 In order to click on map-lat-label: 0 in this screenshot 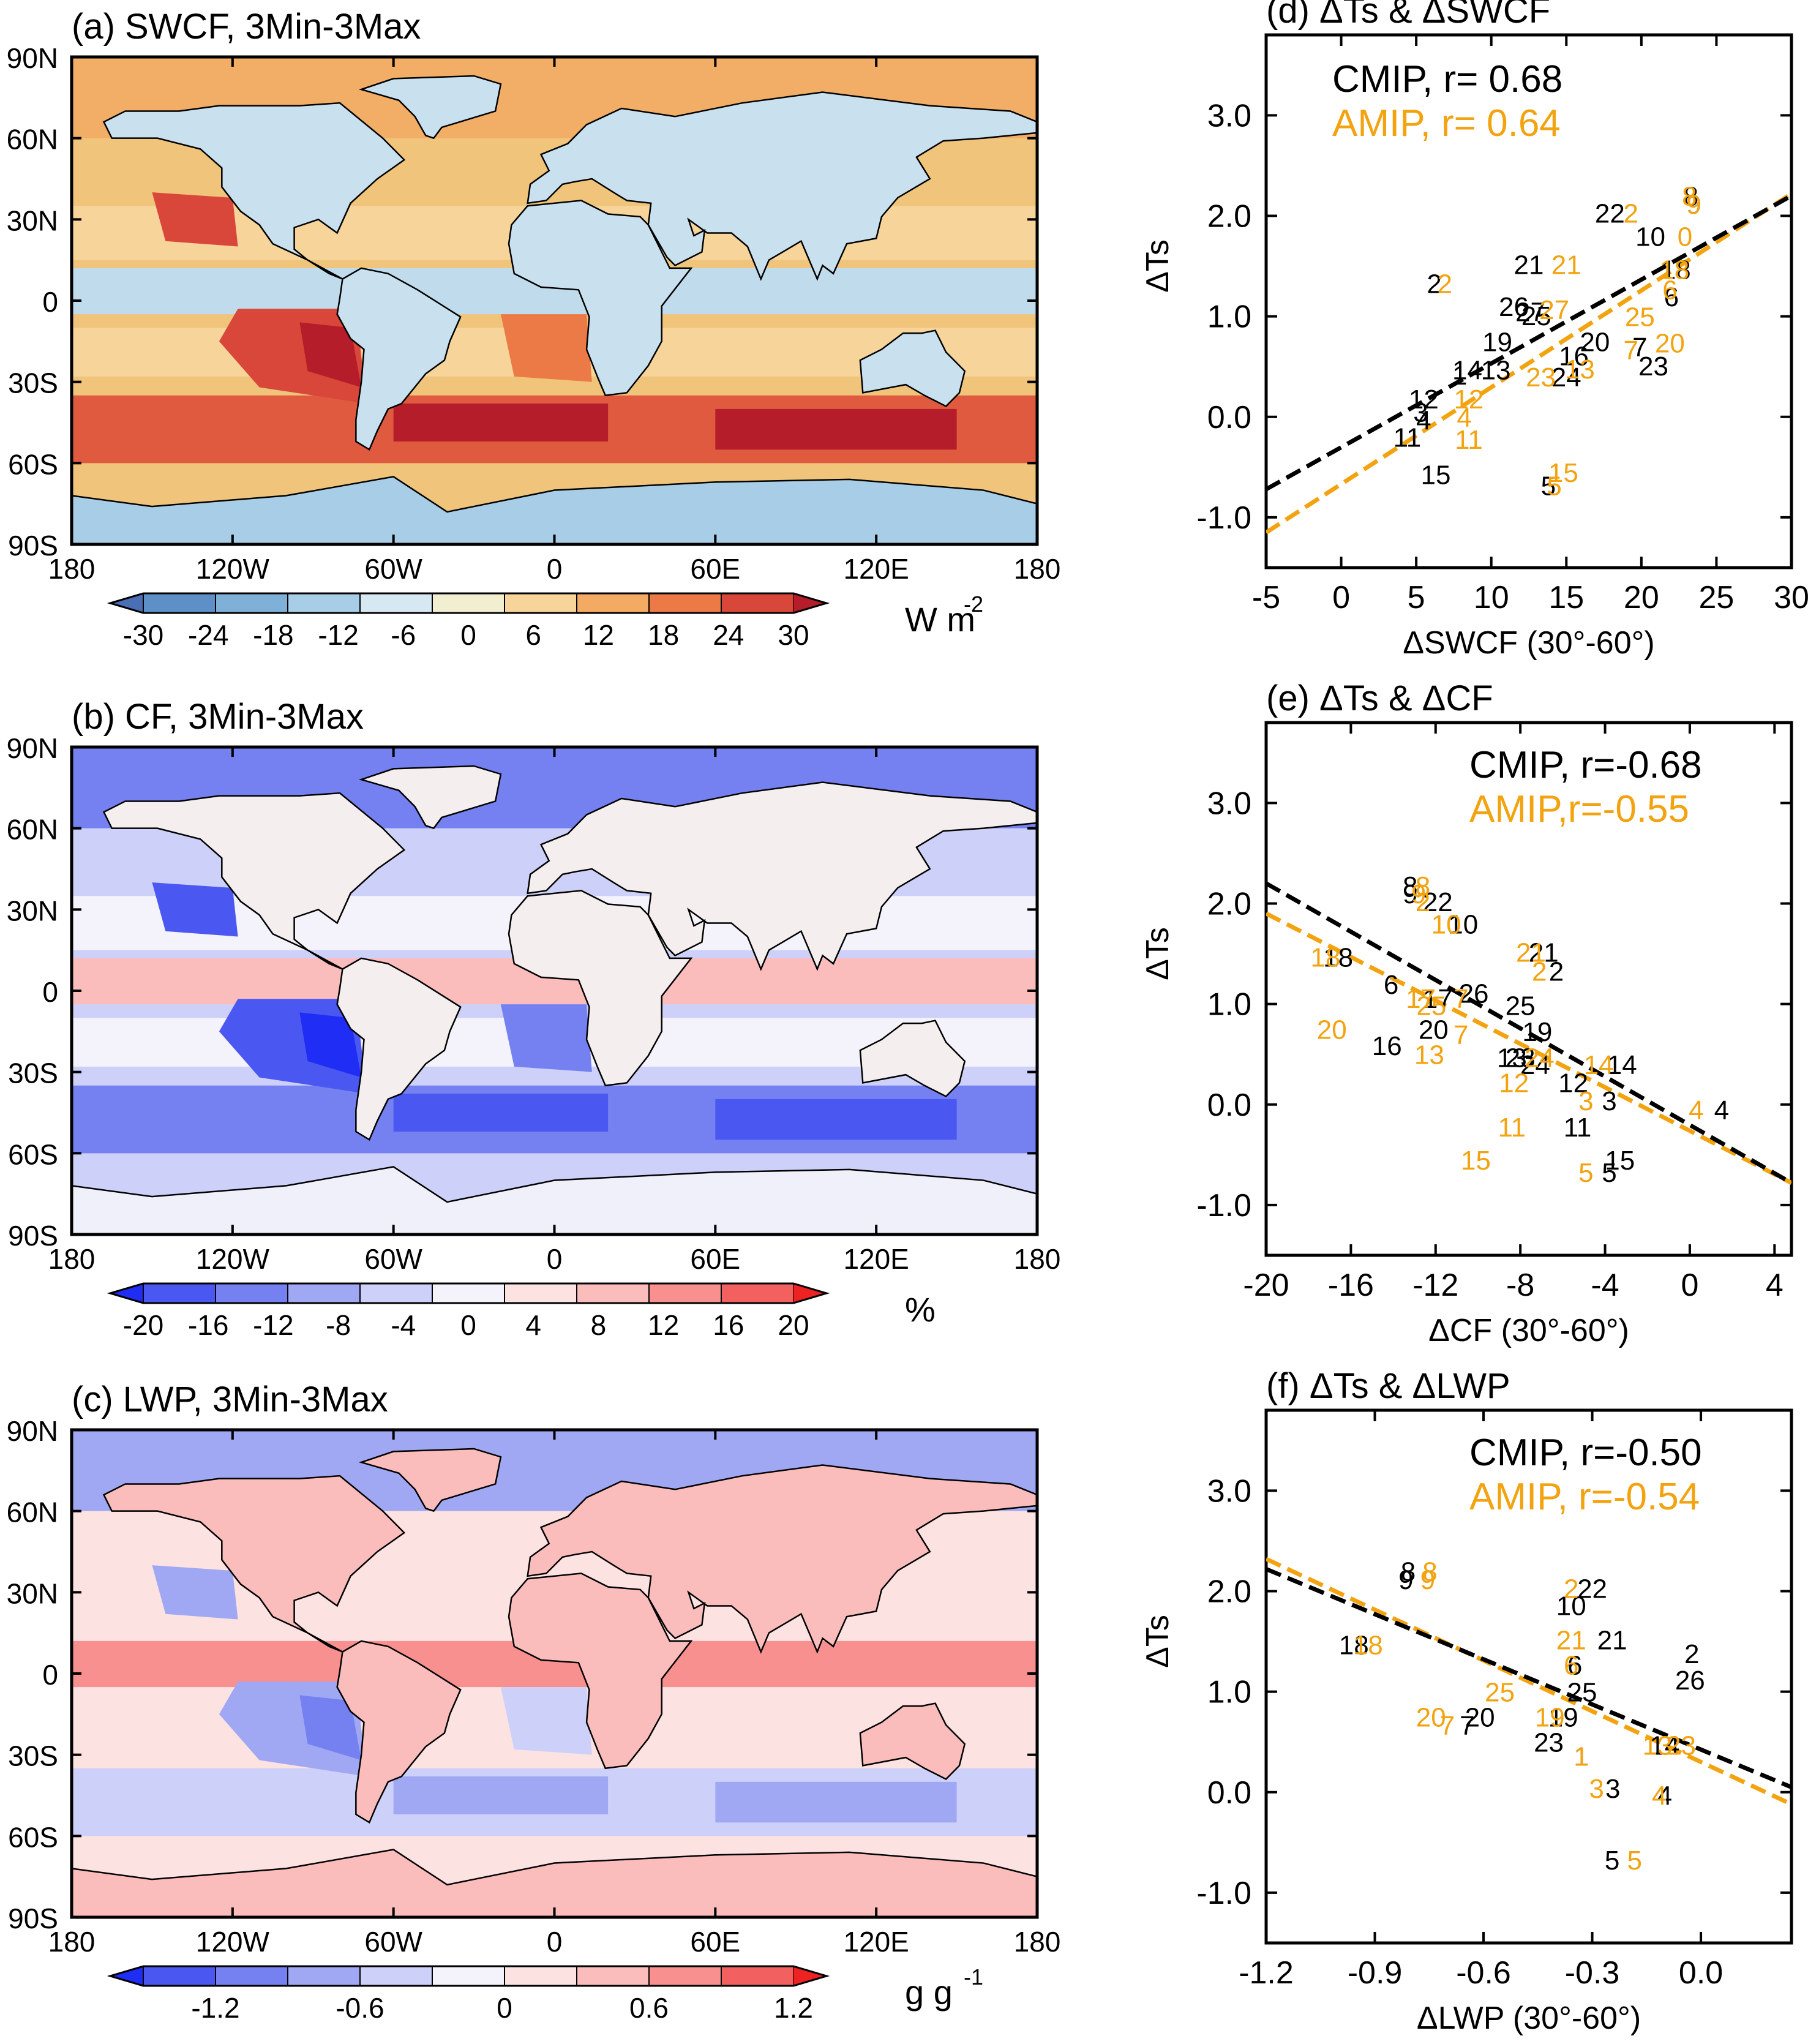, I will do `click(50, 1675)`.